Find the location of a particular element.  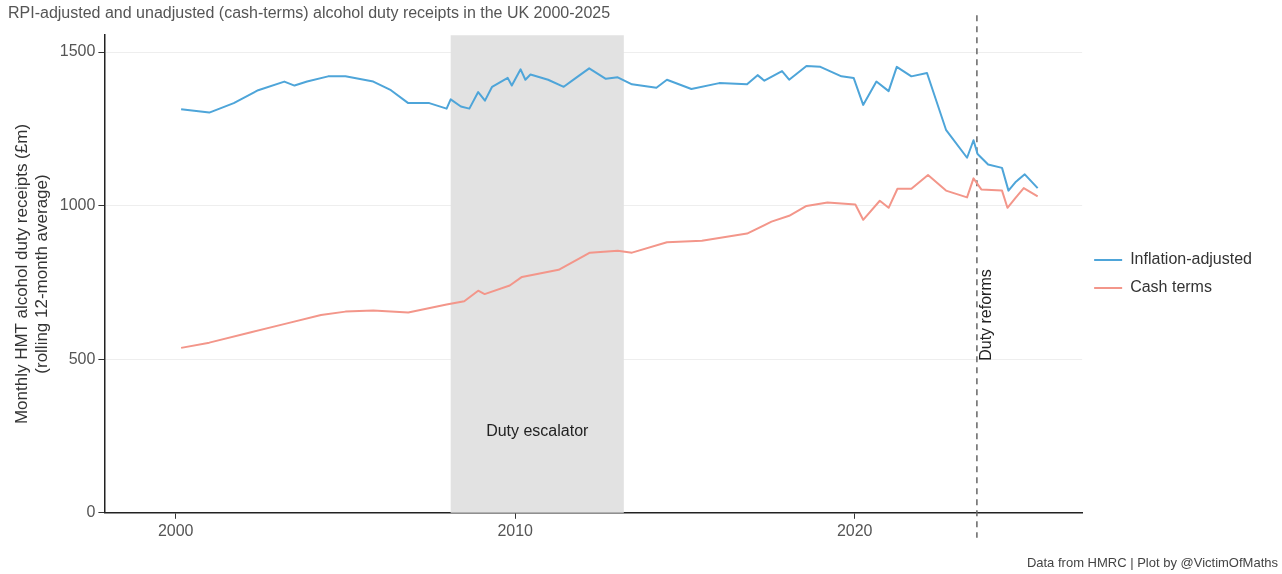

legend-label: Inflation-adjusted is located at coordinates (1191, 259).